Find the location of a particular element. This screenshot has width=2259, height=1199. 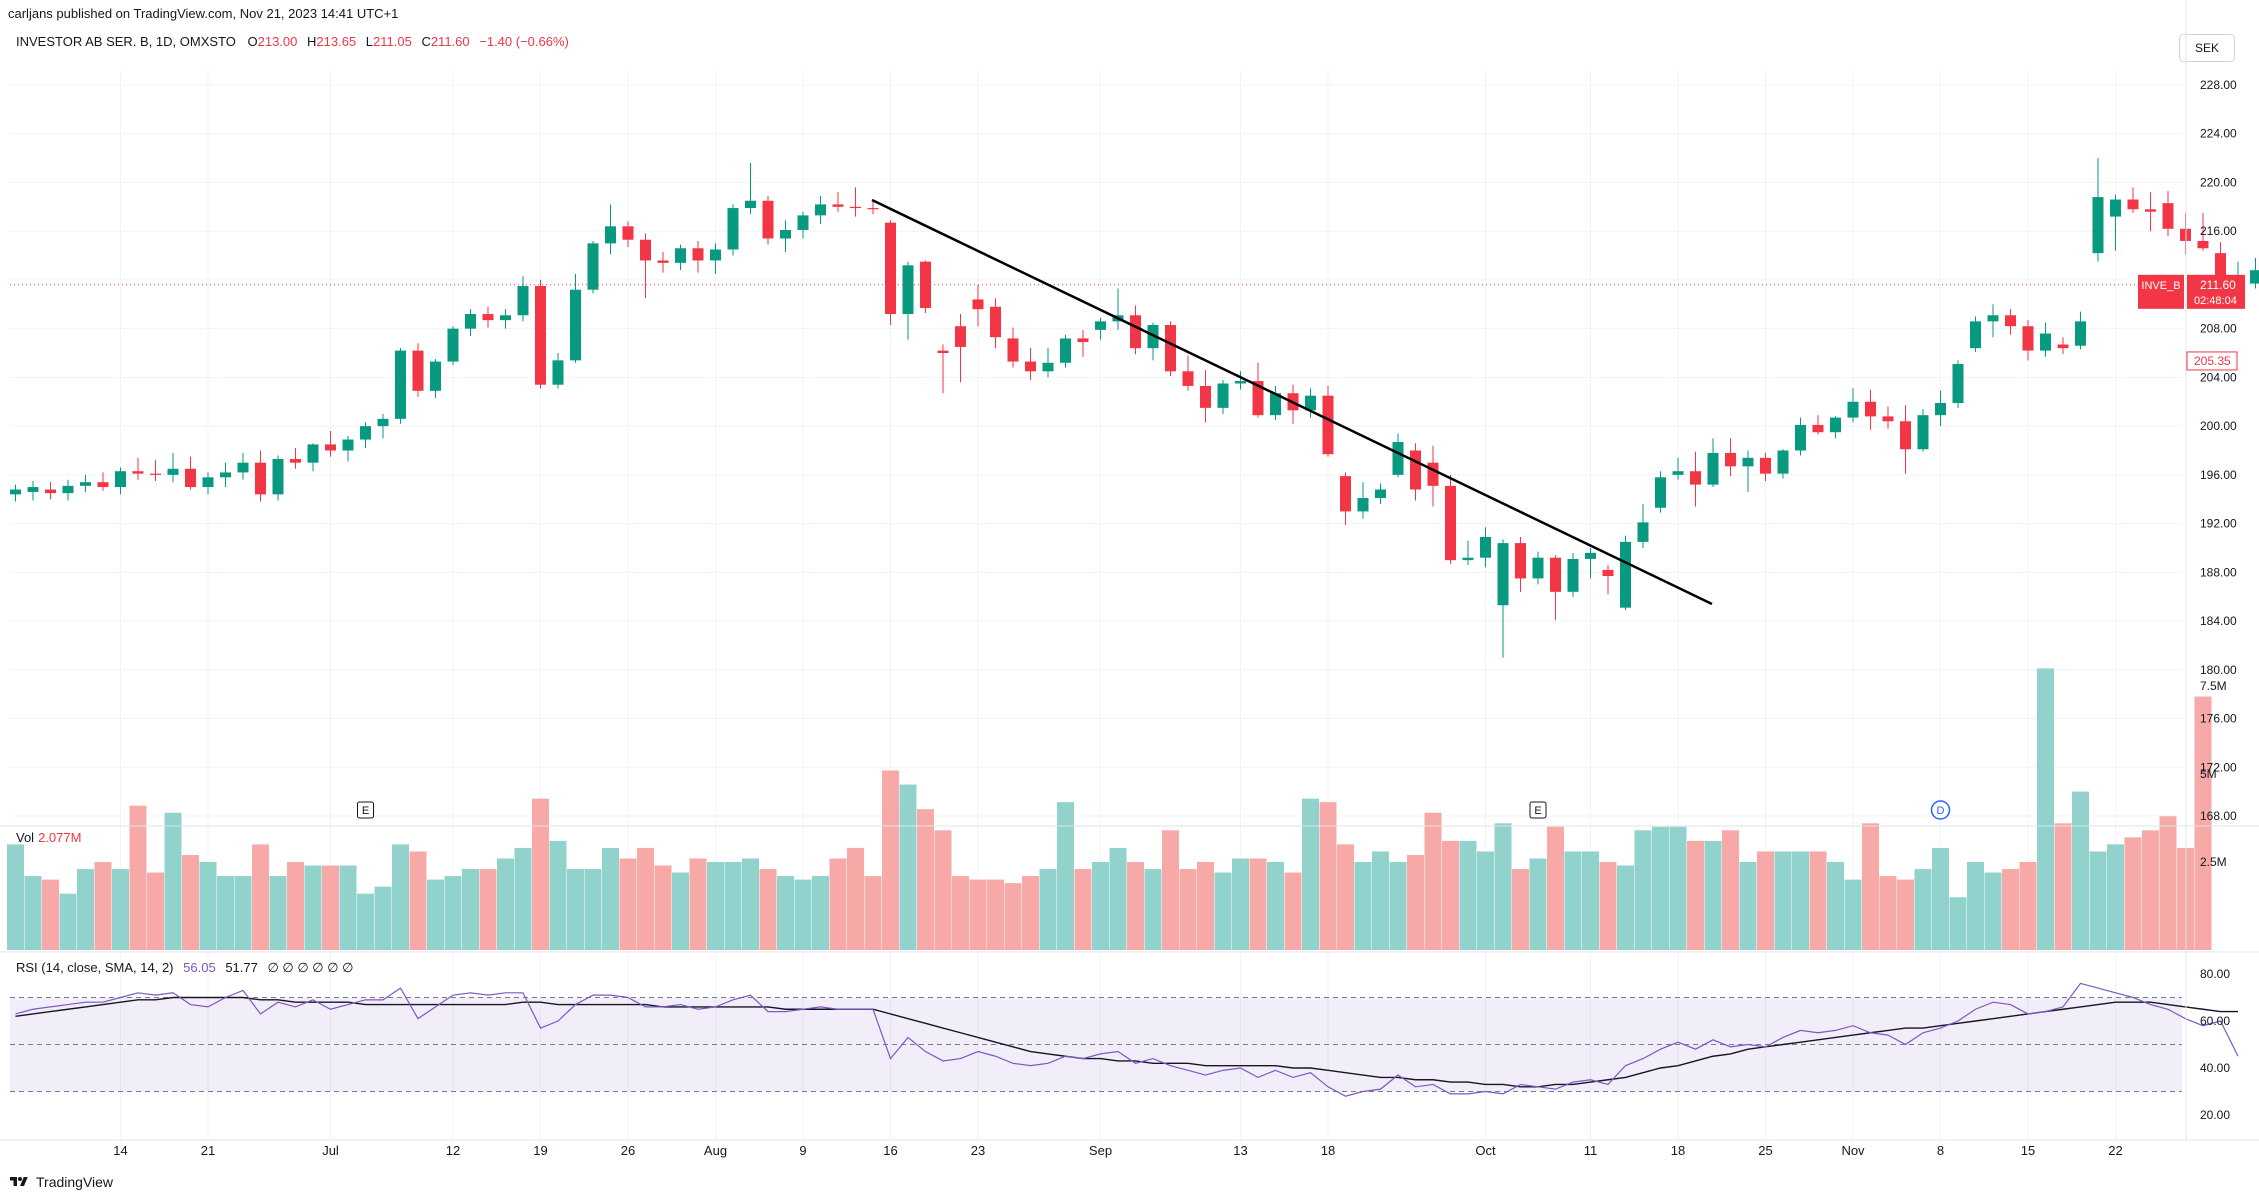

footer-brand: TradingView is located at coordinates (60, 1182).